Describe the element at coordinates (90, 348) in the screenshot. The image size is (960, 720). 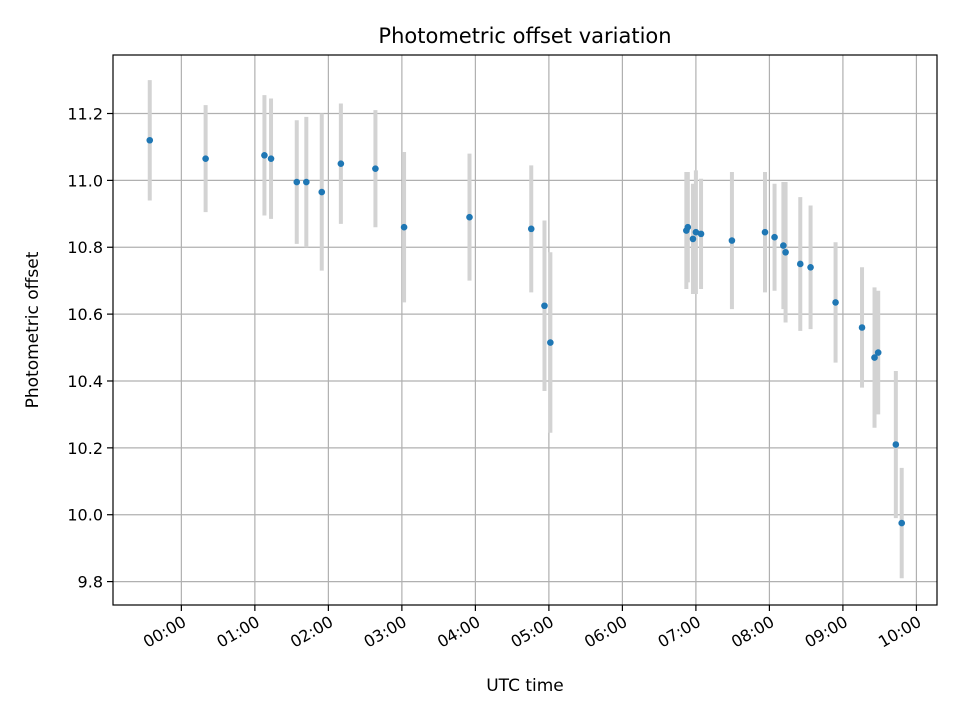
I see `y-axis-ticks: 9.8 10.0 10.2 10.4 10.6 10.8 11.0 11.2` at that location.